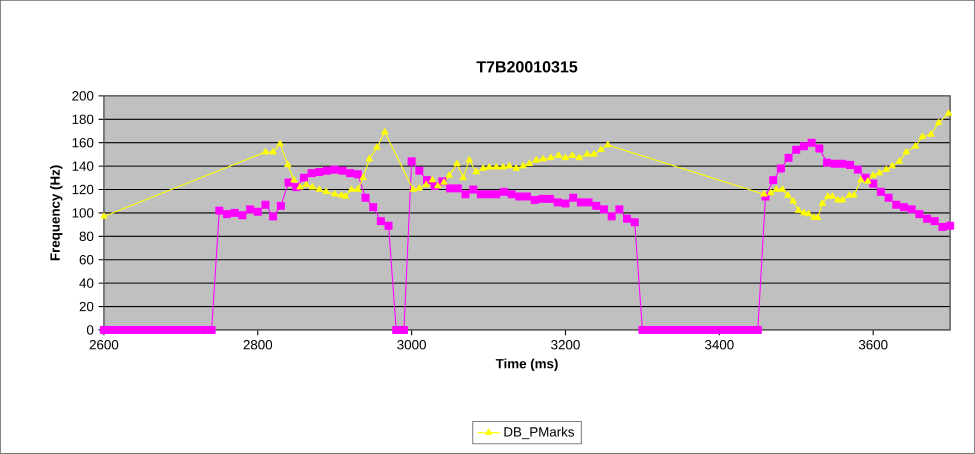 The image size is (975, 454). Describe the element at coordinates (86, 283) in the screenshot. I see `y-tick-label: 40` at that location.